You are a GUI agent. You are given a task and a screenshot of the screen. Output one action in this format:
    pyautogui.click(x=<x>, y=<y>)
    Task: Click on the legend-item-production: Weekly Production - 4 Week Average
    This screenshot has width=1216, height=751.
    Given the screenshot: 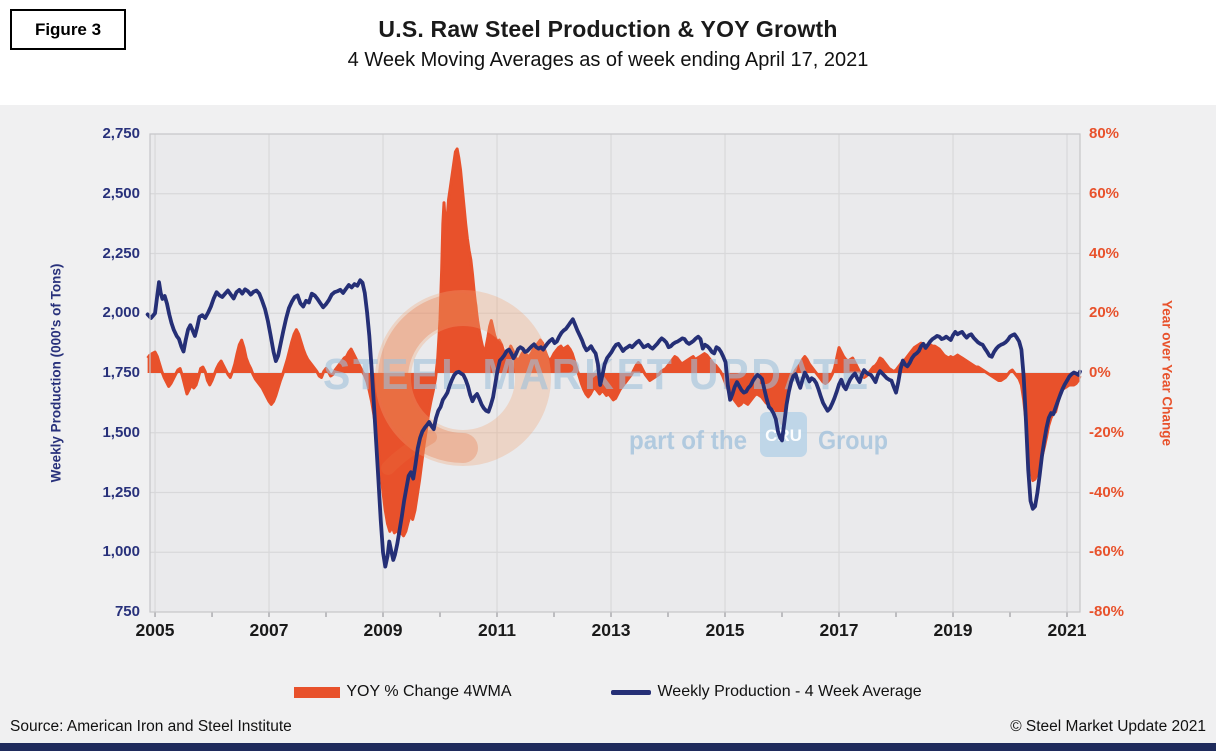 What is the action you would take?
    pyautogui.click(x=766, y=692)
    